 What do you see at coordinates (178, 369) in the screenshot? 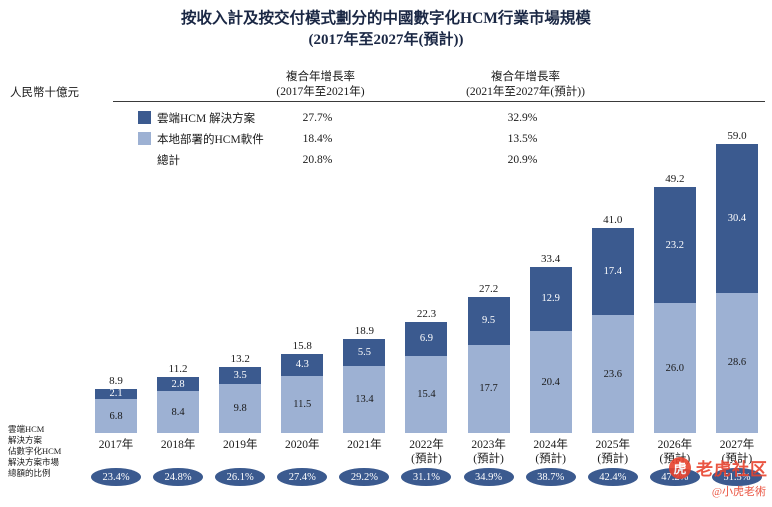
I see `total-value-label: 11.2` at bounding box center [178, 369].